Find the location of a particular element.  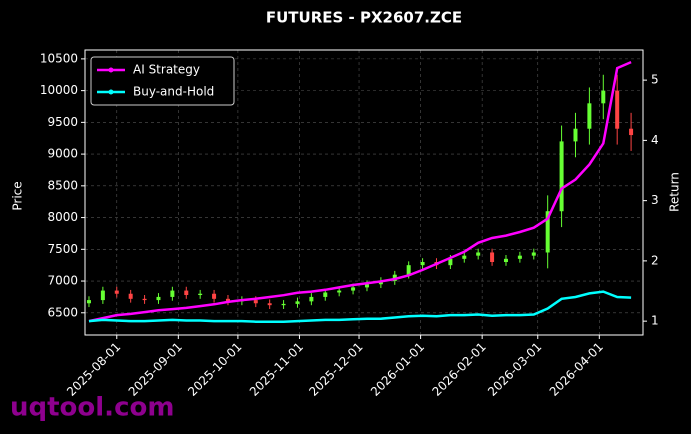

y-tick-label: 8000 is located at coordinates (62, 217).